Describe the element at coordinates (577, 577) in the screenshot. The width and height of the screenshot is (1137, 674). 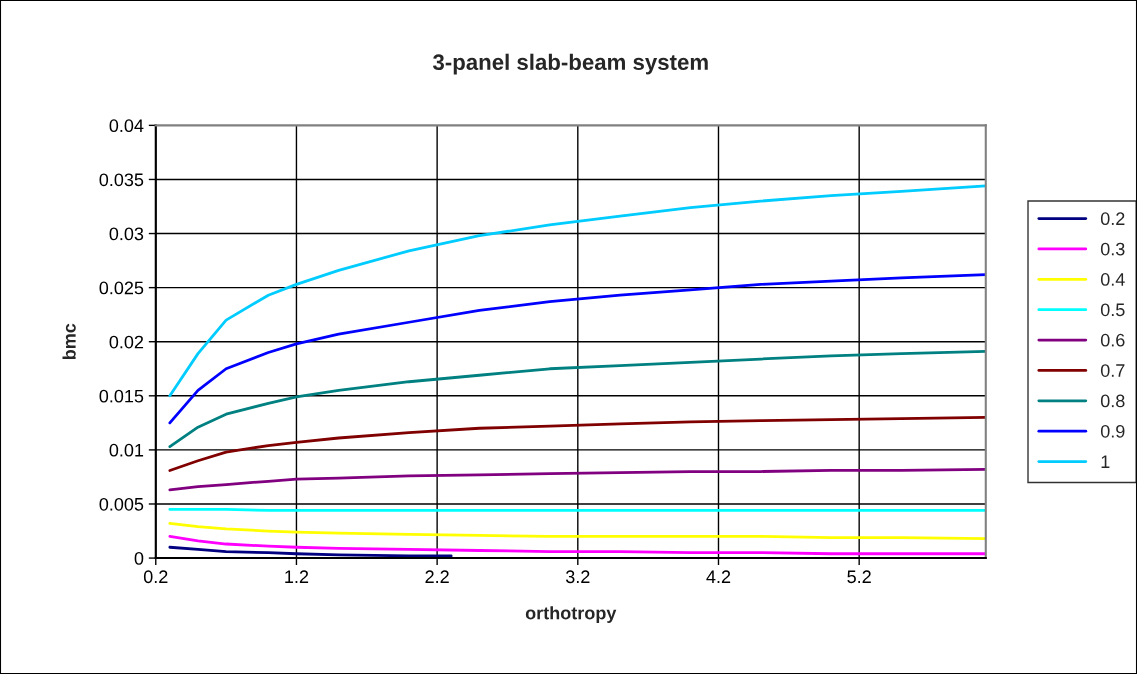
I see `x-tick-label: 3.2` at that location.